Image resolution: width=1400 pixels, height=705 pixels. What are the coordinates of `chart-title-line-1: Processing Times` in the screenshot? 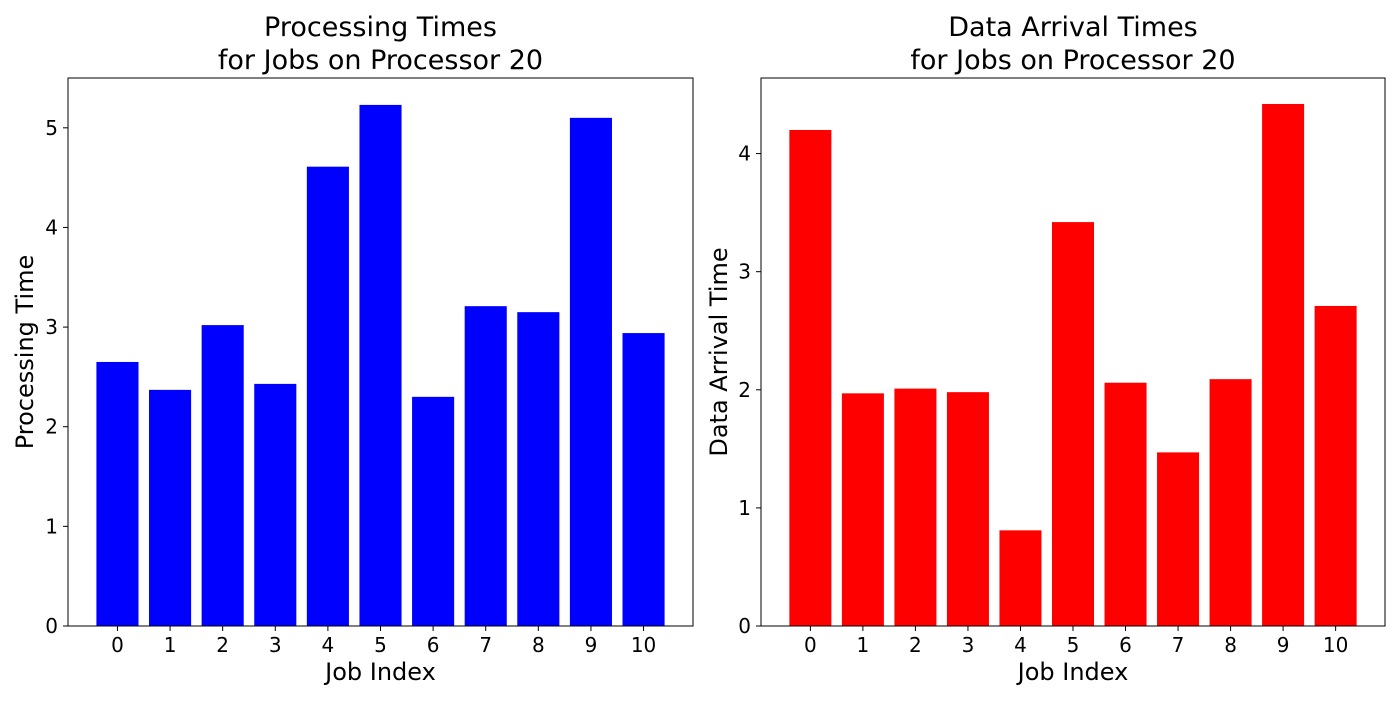 It's located at (380, 27).